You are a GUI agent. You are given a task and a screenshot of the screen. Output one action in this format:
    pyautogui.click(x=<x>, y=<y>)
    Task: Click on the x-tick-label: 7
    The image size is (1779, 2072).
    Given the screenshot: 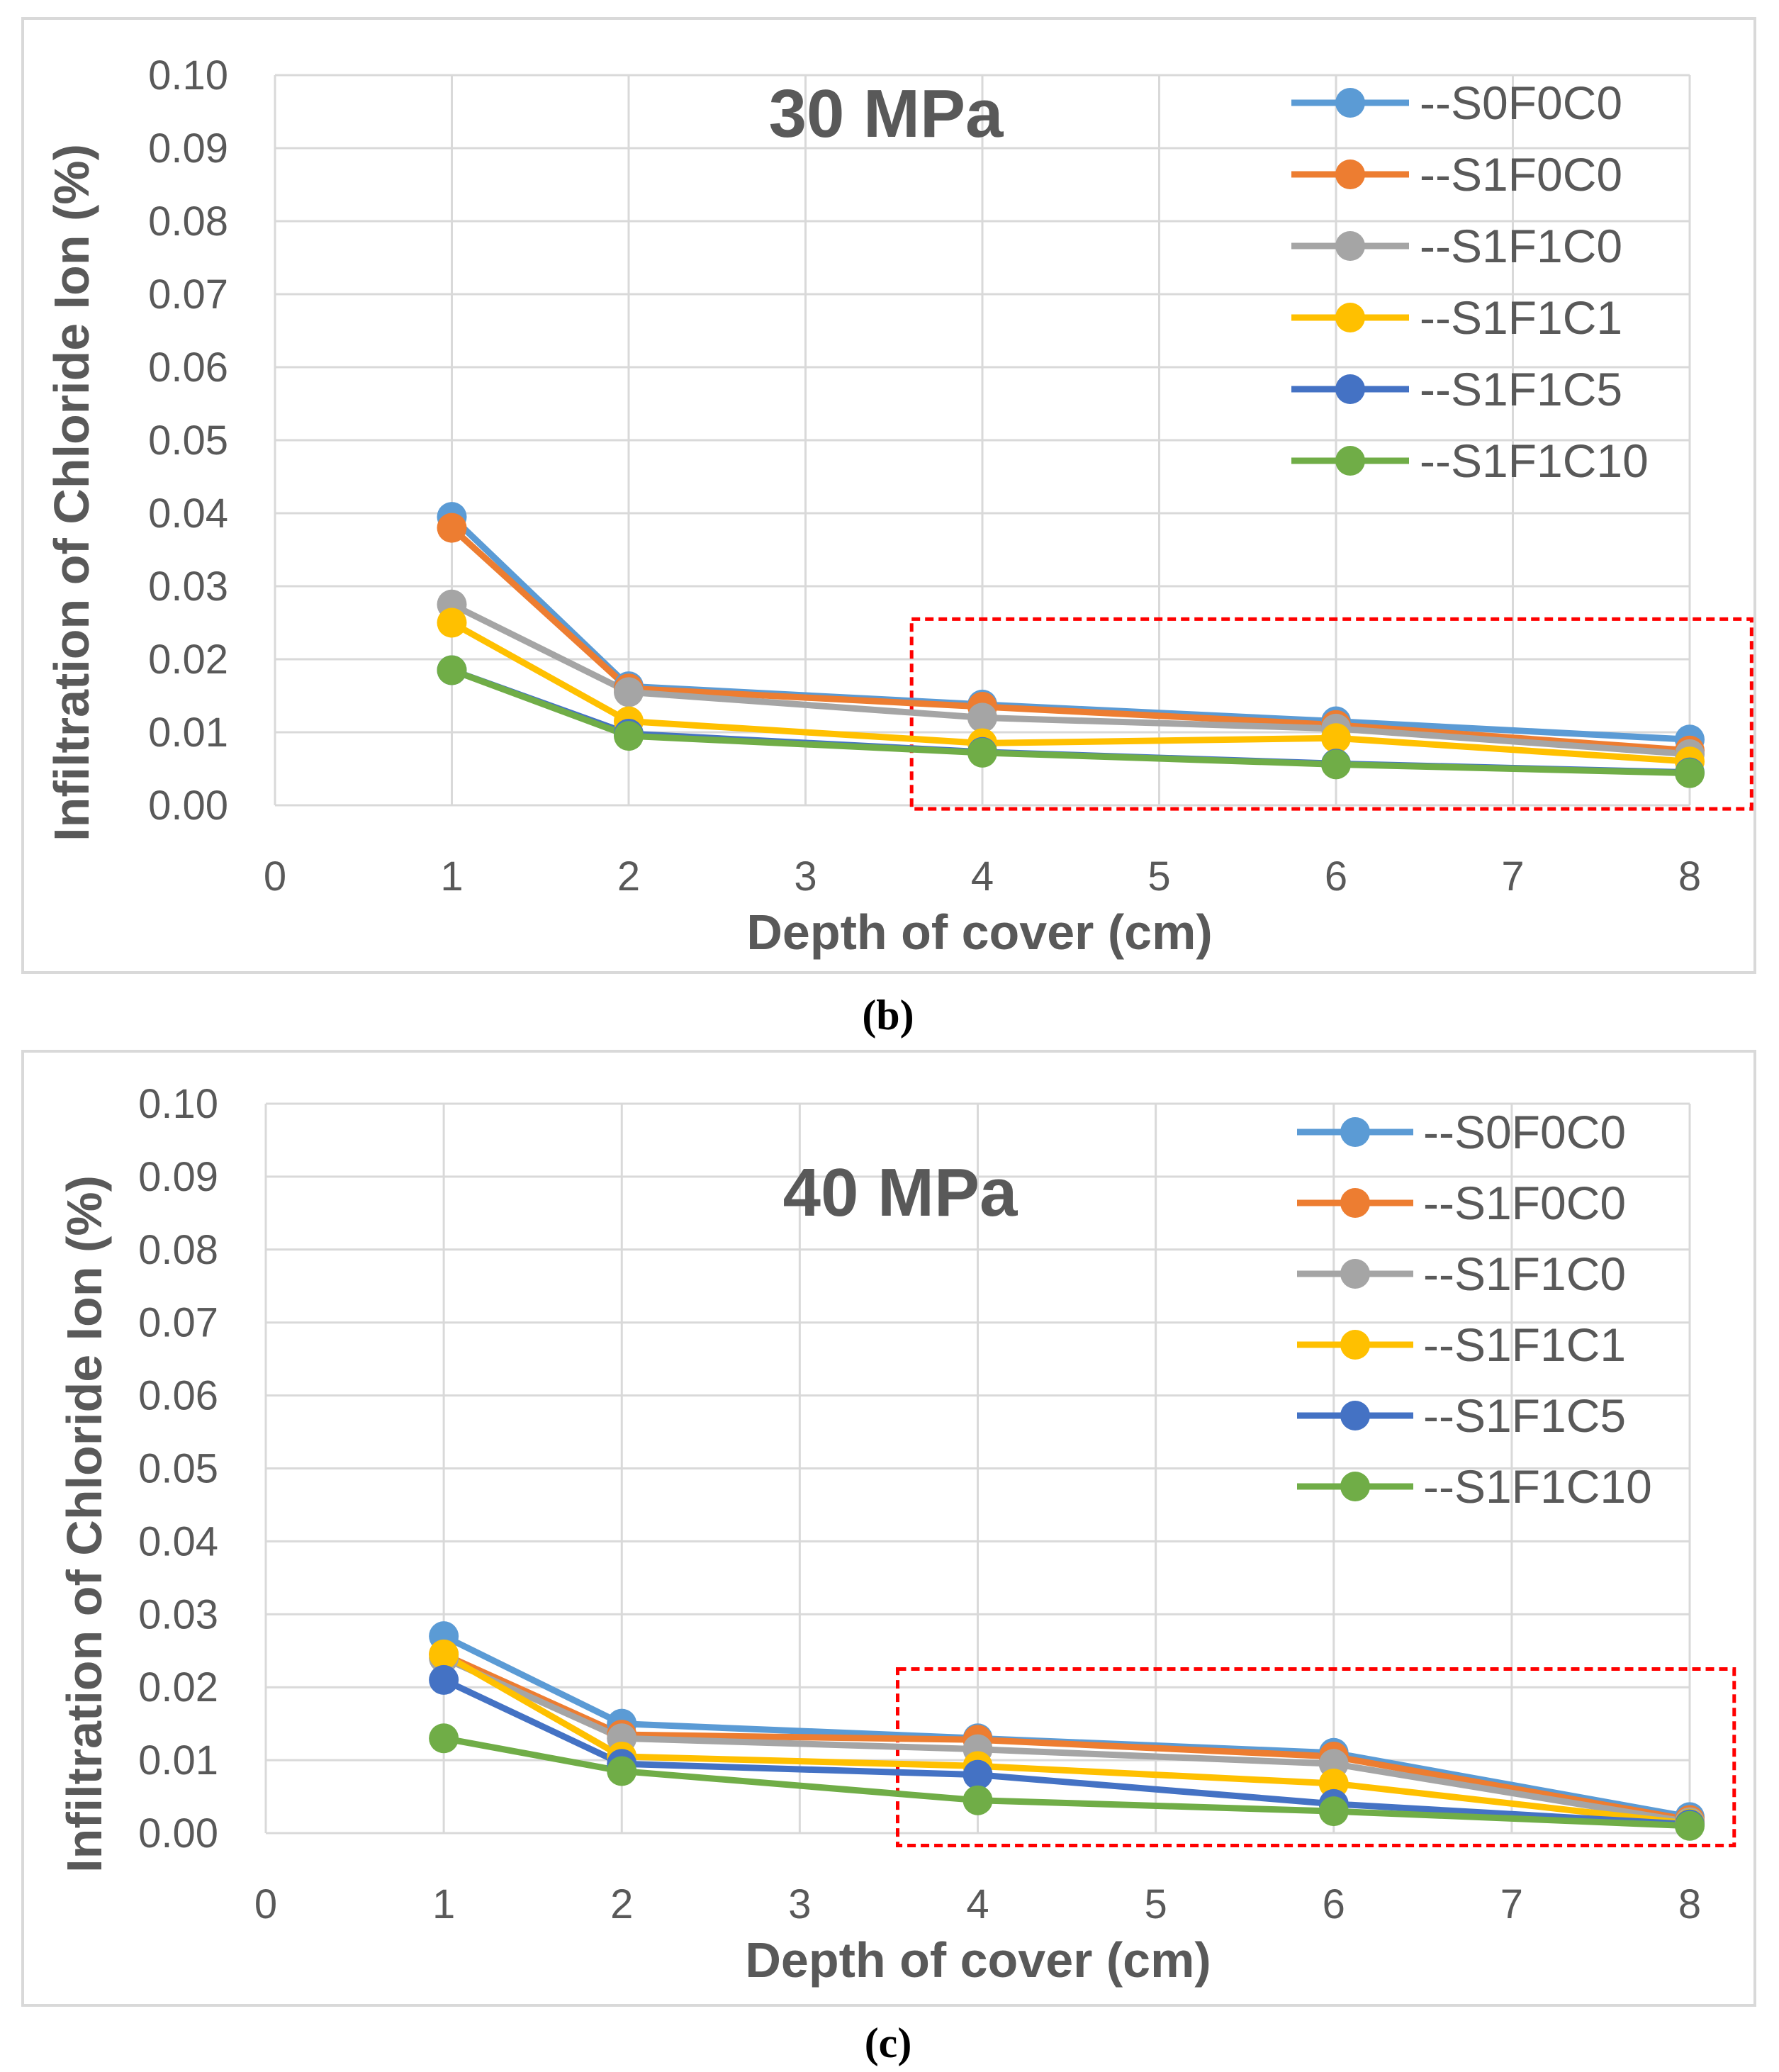 What is the action you would take?
    pyautogui.click(x=1511, y=1904)
    